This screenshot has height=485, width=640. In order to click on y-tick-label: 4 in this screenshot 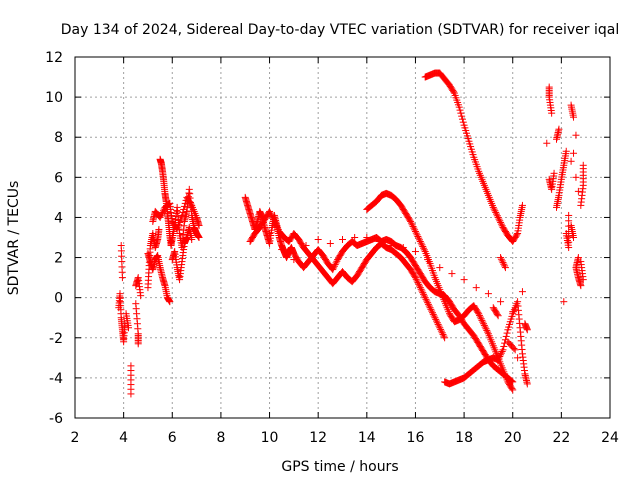, I will do `click(58, 218)`.